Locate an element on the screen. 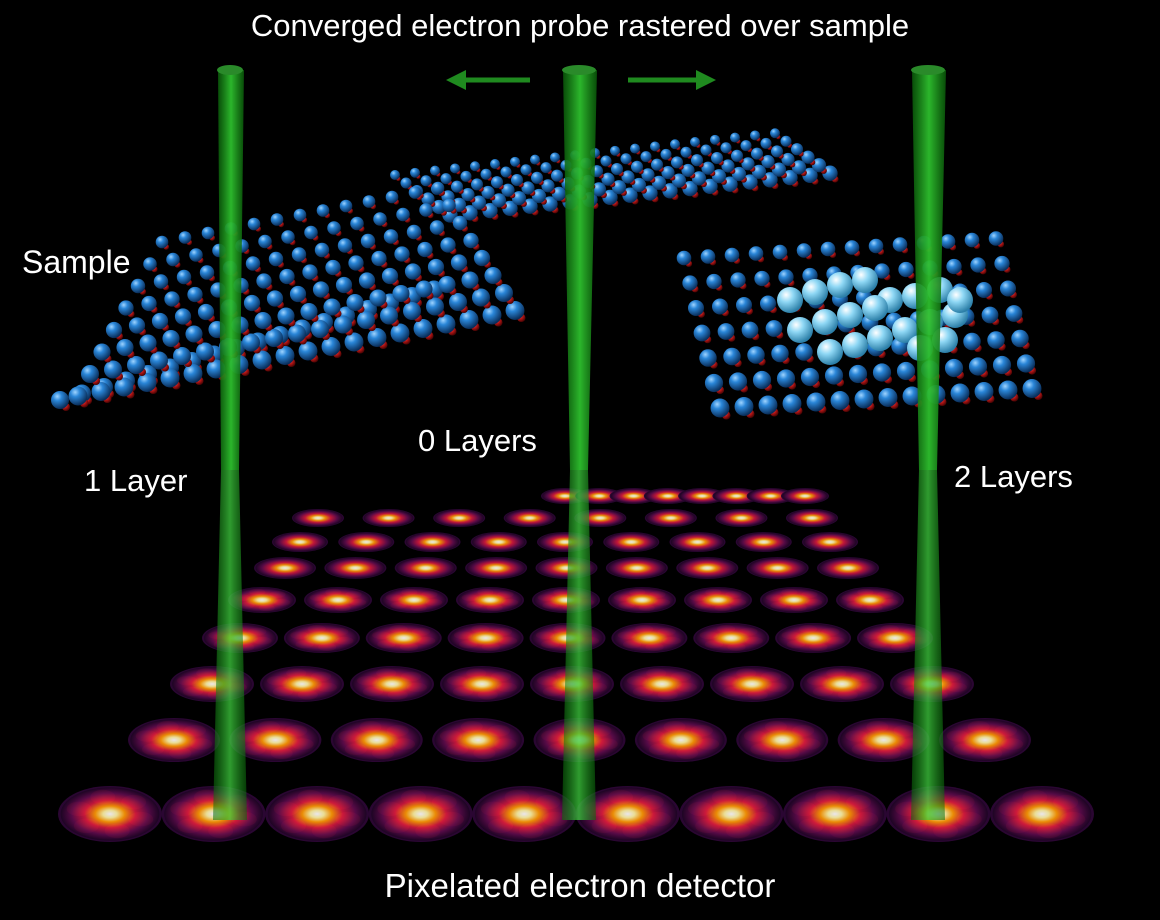  zero-layers-label: 0 Layers is located at coordinates (477, 440).